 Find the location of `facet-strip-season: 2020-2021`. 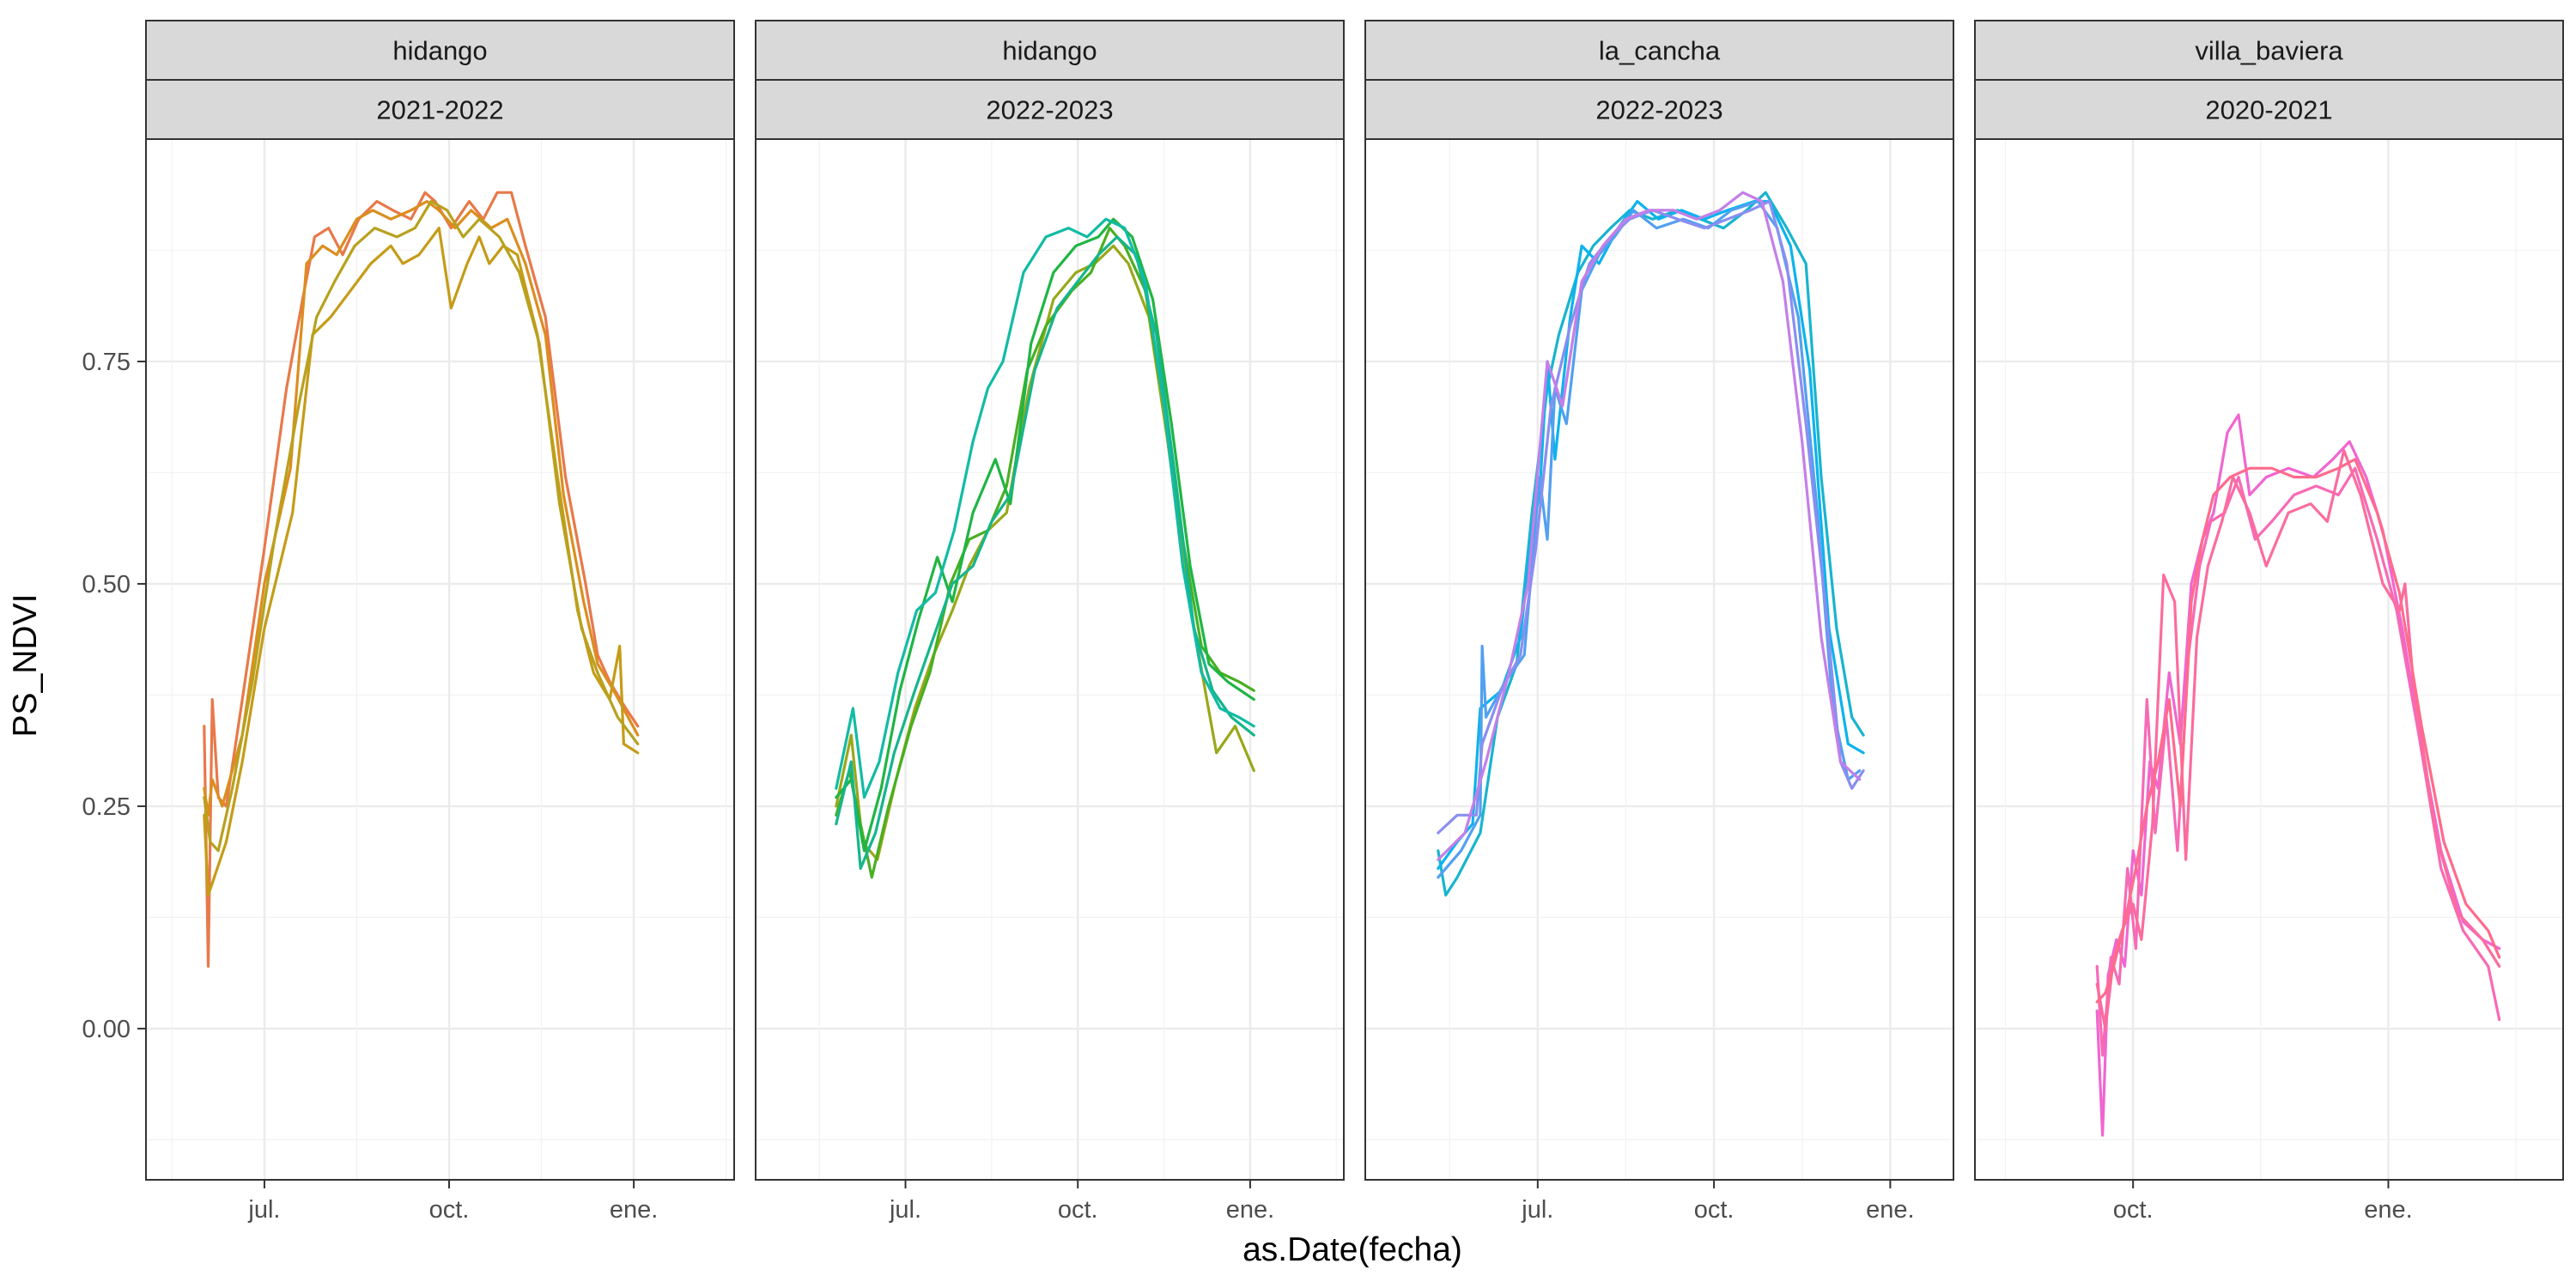

facet-strip-season: 2020-2021 is located at coordinates (2269, 109).